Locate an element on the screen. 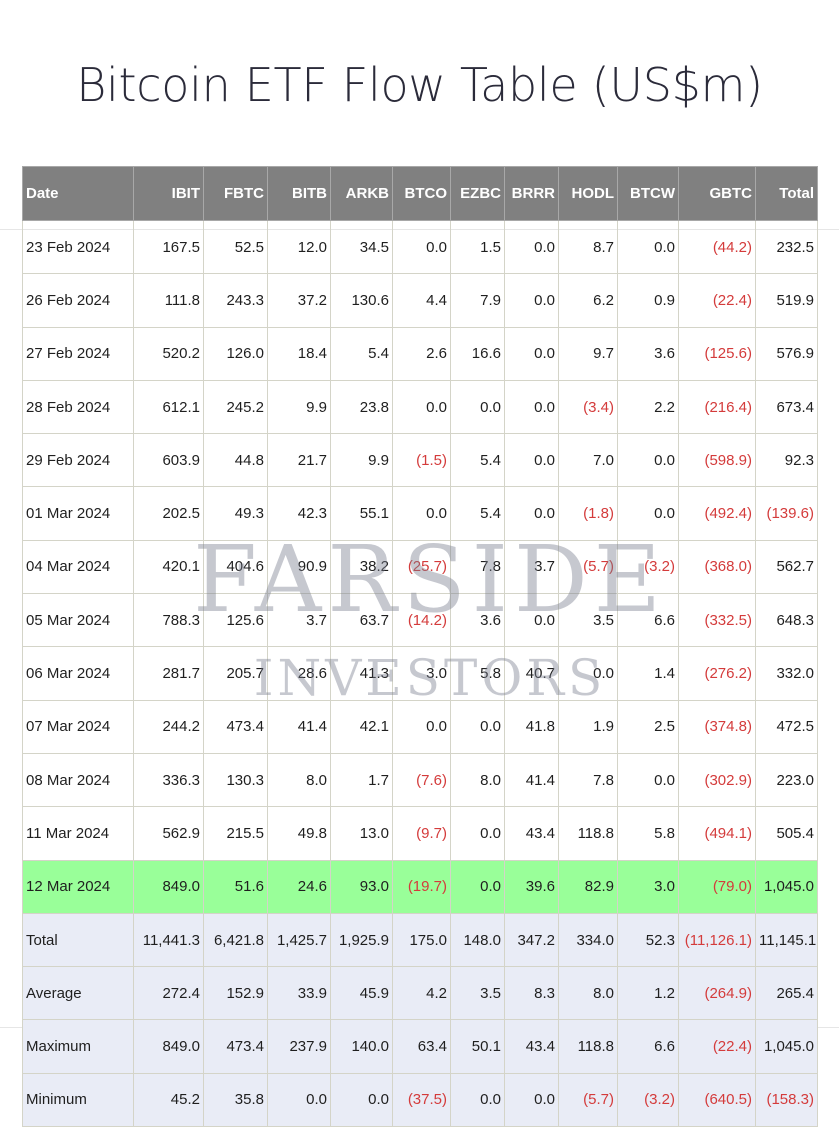 Image resolution: width=839 pixels, height=1147 pixels. value-cell: (79.0) is located at coordinates (717, 886).